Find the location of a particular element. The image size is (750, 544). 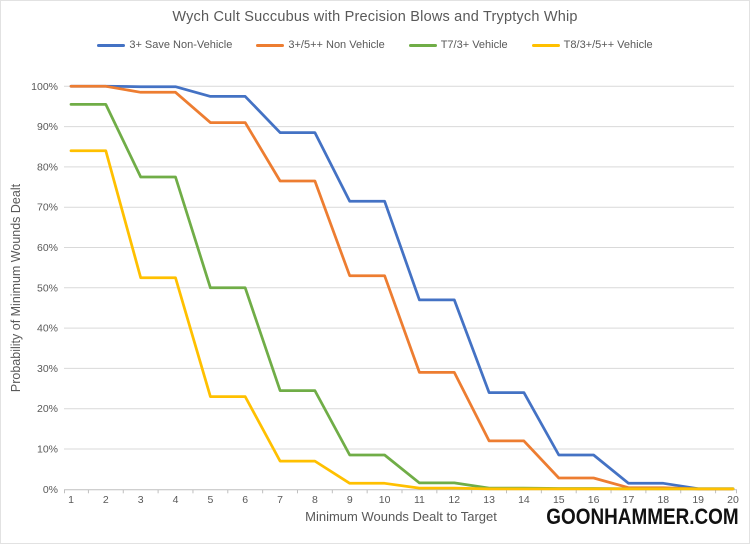

x-axis-title: Minimum Wounds Dealt to Target is located at coordinates (401, 516).